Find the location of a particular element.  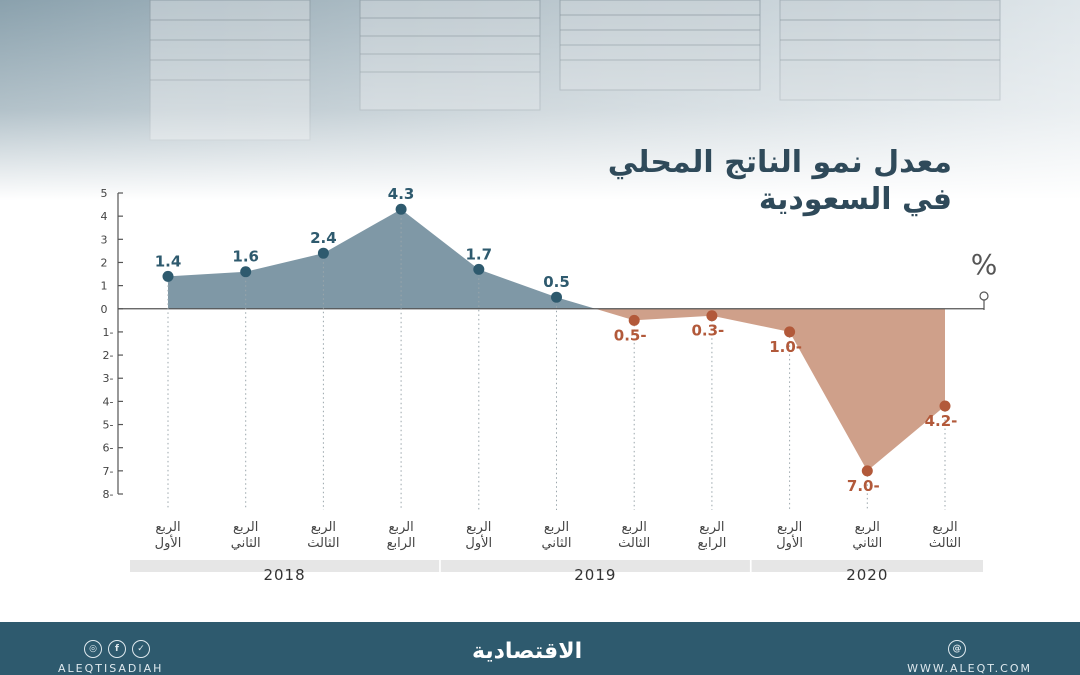

y-tick-label: 4- is located at coordinates (108, 401).